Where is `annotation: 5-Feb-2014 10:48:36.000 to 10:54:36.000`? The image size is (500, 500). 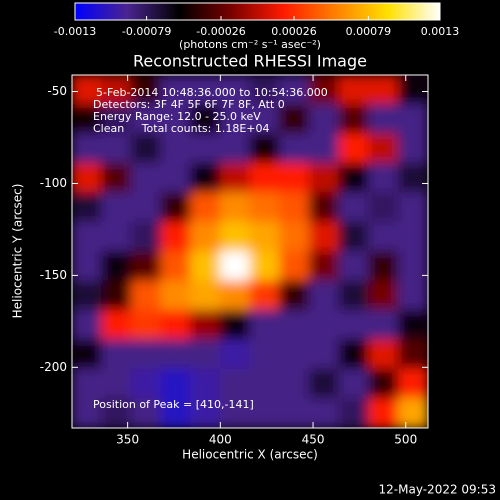
annotation: 5-Feb-2014 10:48:36.000 to 10:54:36.000 is located at coordinates (212, 92).